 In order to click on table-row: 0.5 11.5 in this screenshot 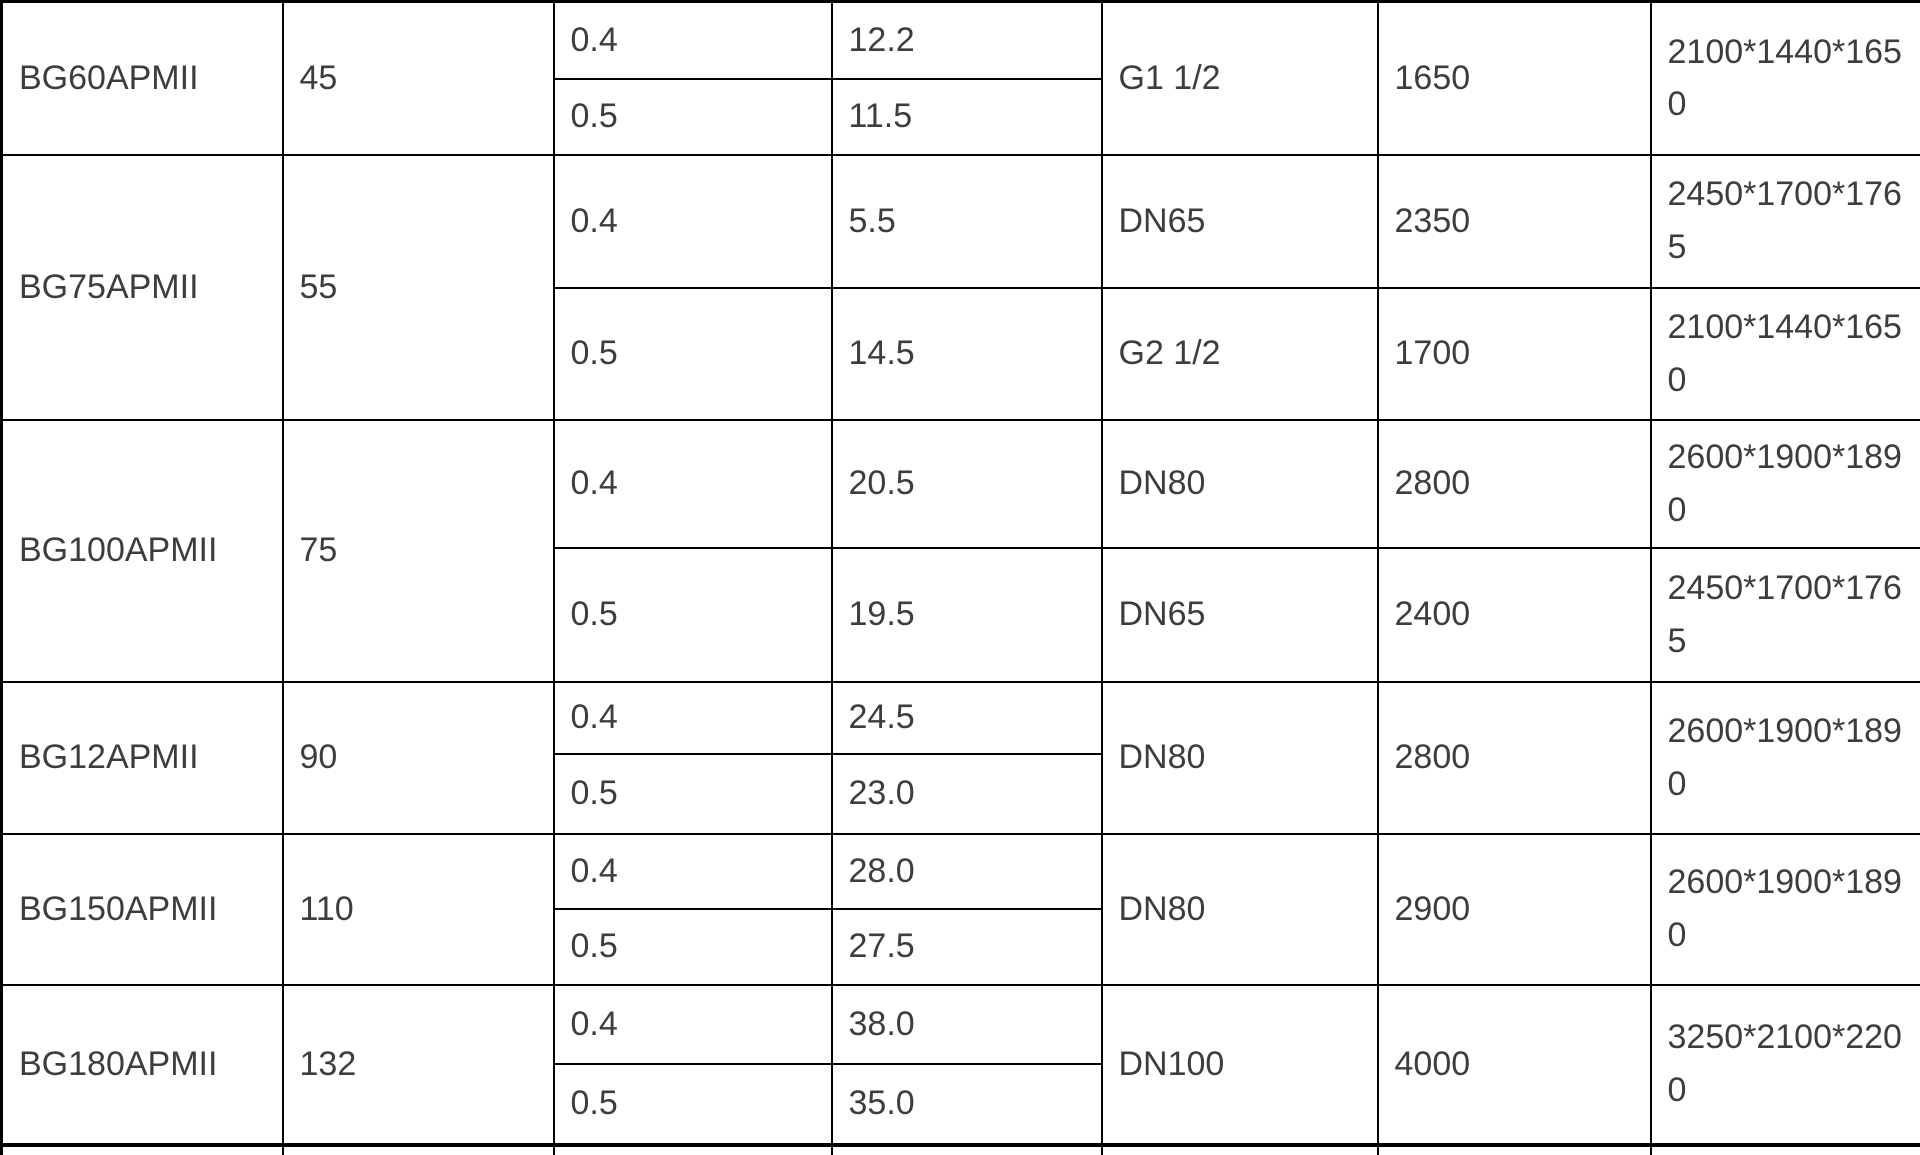, I will do `click(961, 116)`.